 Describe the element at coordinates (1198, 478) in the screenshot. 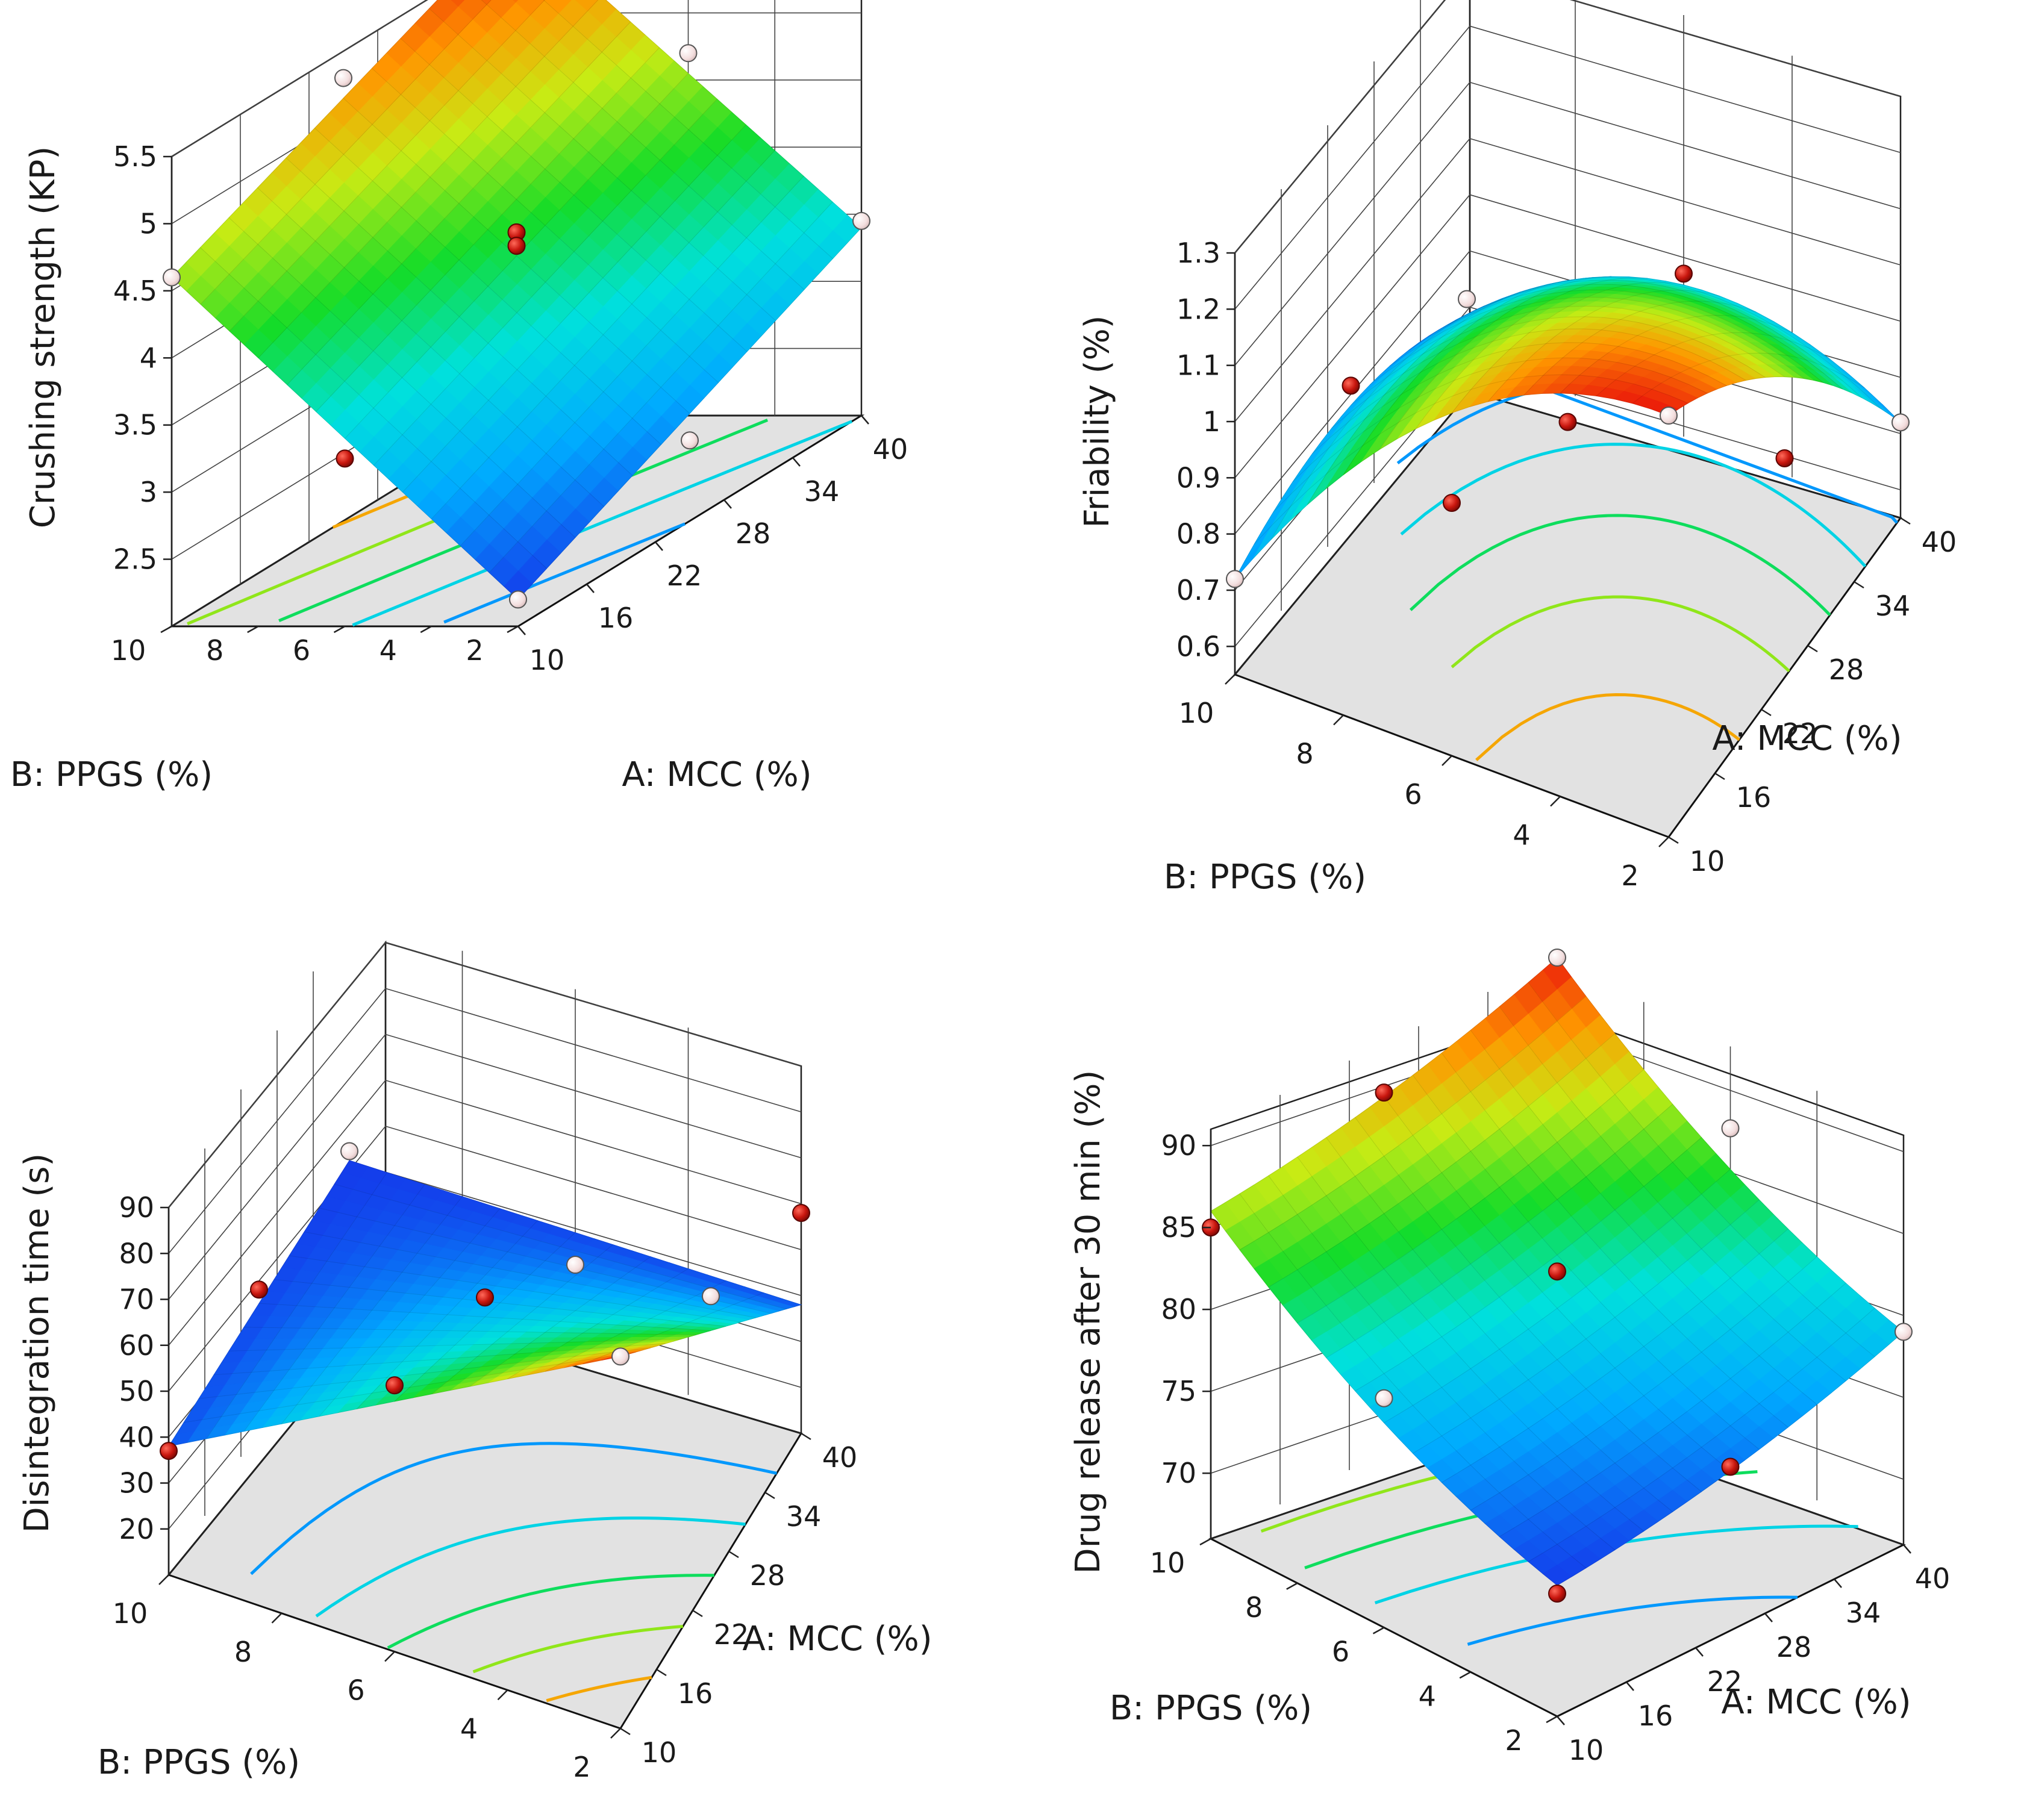

I see `z-tick-label: 0.9` at that location.